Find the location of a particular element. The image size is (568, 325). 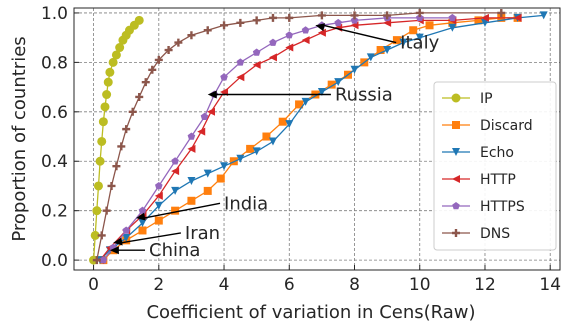

x-tick-label: 2 is located at coordinates (158, 285).